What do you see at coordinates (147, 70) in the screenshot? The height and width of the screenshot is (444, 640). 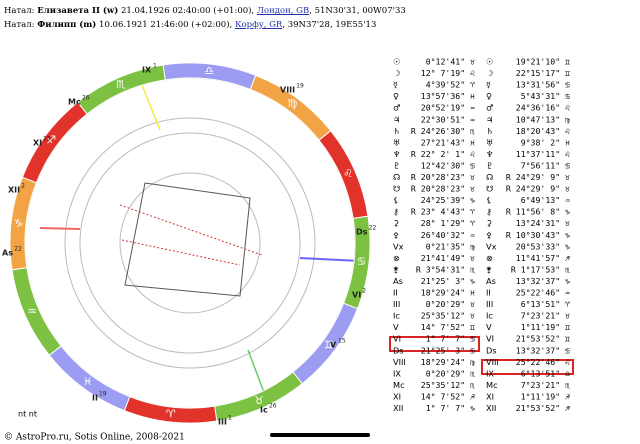 I see `house-label: IX` at bounding box center [147, 70].